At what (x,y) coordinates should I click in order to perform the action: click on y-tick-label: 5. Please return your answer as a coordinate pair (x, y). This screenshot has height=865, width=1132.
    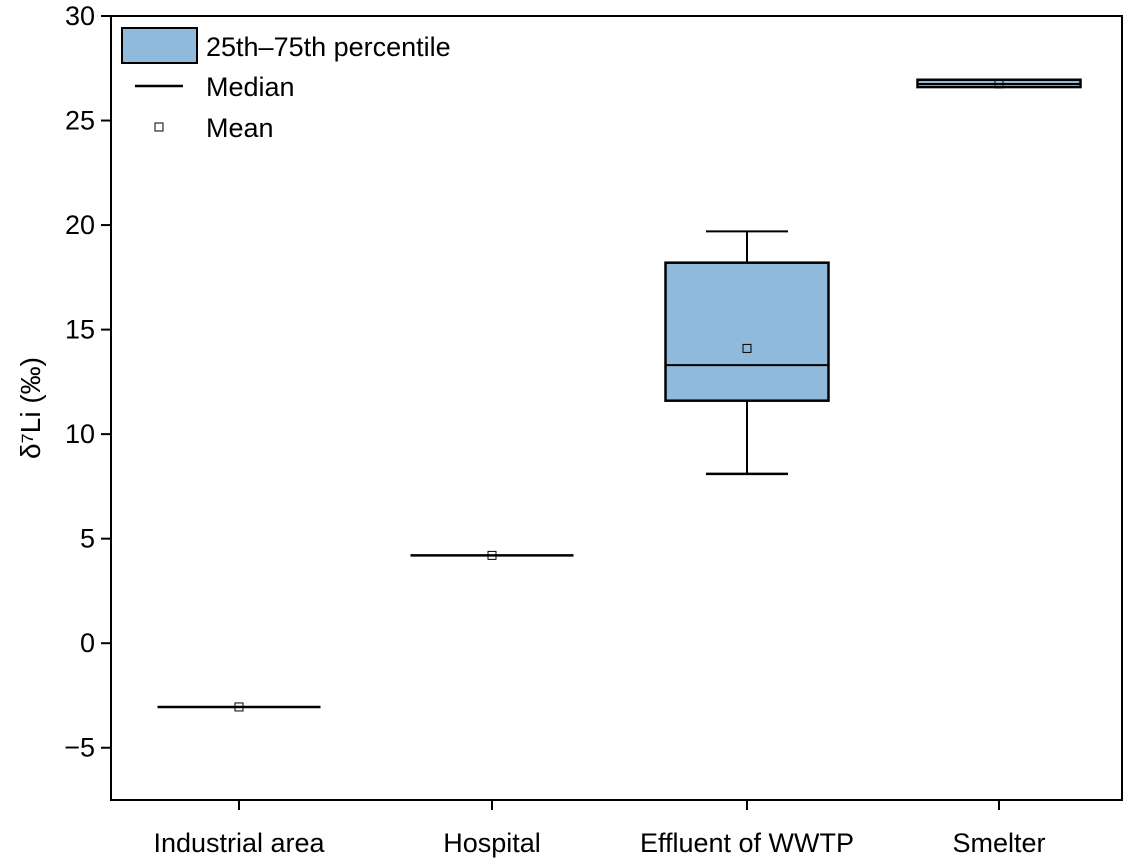
    Looking at the image, I should click on (87, 539).